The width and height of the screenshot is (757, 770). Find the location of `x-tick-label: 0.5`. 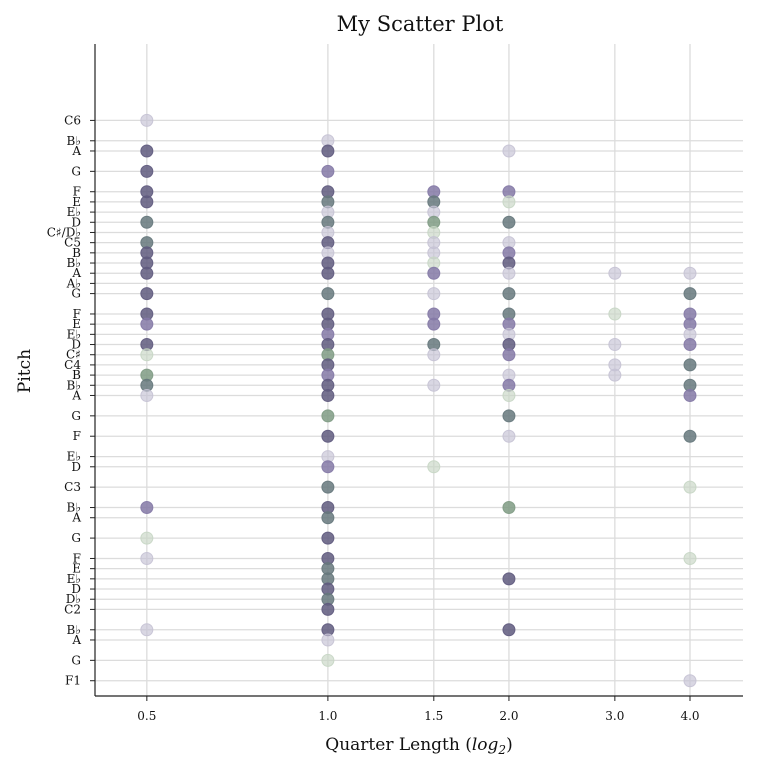

x-tick-label: 0.5 is located at coordinates (146, 716).